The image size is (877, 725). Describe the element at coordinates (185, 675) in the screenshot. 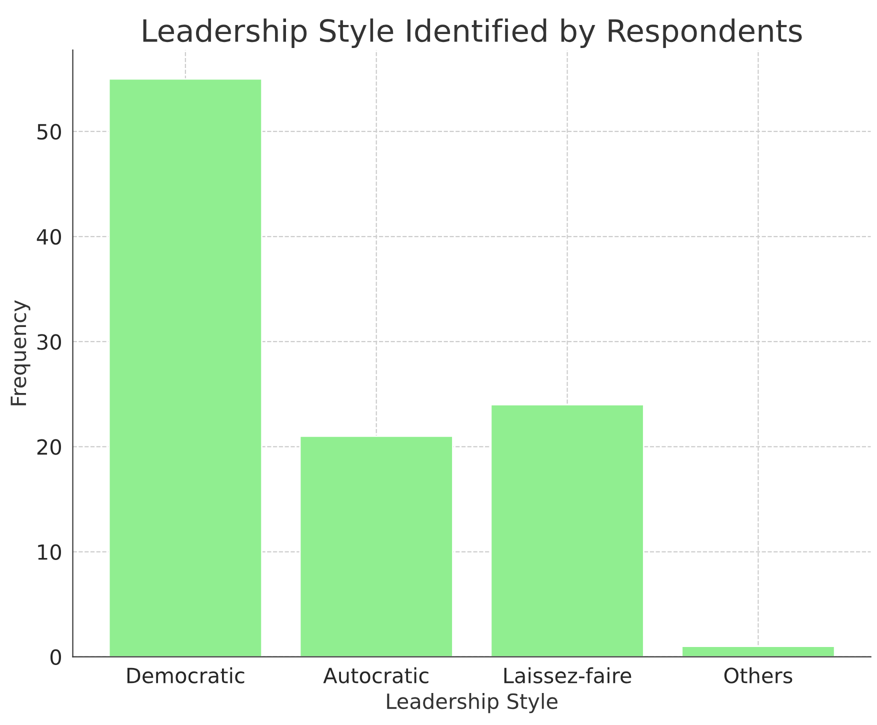

I see `x-tick-label: Democratic` at that location.